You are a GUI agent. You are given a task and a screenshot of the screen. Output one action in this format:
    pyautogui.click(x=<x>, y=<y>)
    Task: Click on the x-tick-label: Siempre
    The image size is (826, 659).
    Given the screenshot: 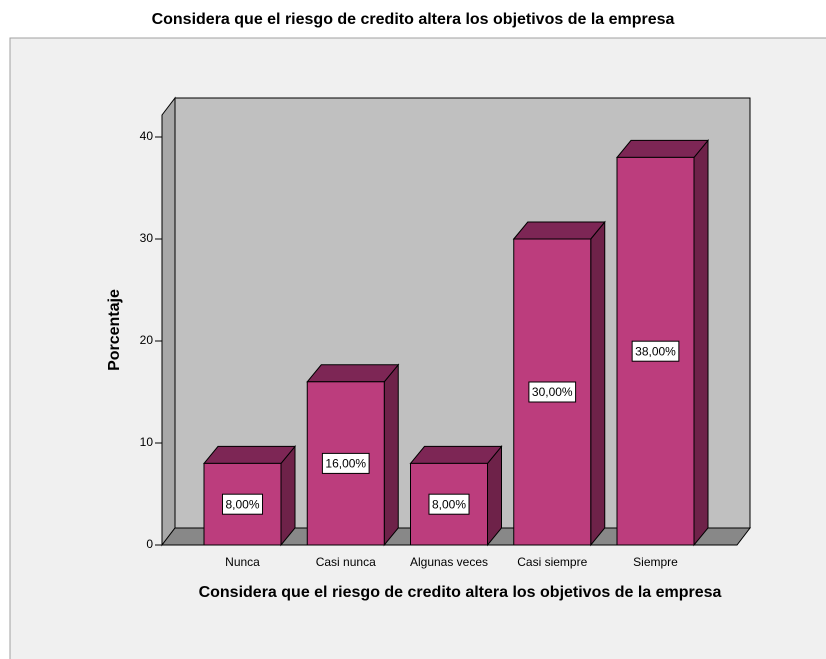 What is the action you would take?
    pyautogui.click(x=655, y=562)
    